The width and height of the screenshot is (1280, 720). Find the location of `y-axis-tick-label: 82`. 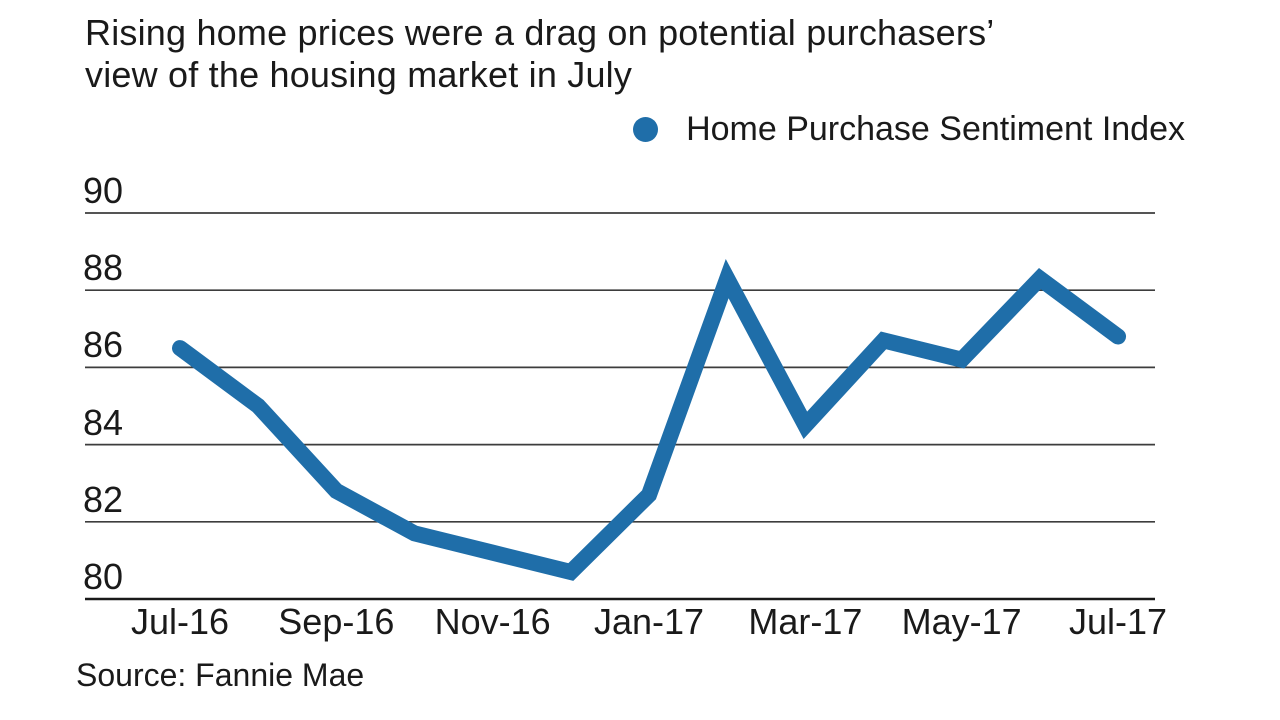

y-axis-tick-label: 82 is located at coordinates (103, 499).